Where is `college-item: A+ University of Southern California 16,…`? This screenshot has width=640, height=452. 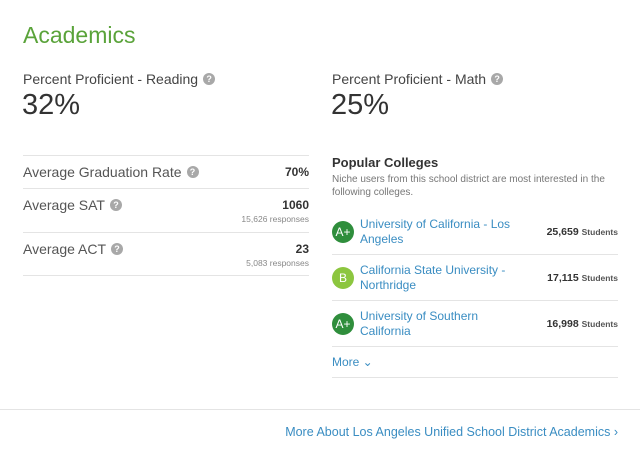 college-item: A+ University of Southern California 16,… is located at coordinates (475, 324).